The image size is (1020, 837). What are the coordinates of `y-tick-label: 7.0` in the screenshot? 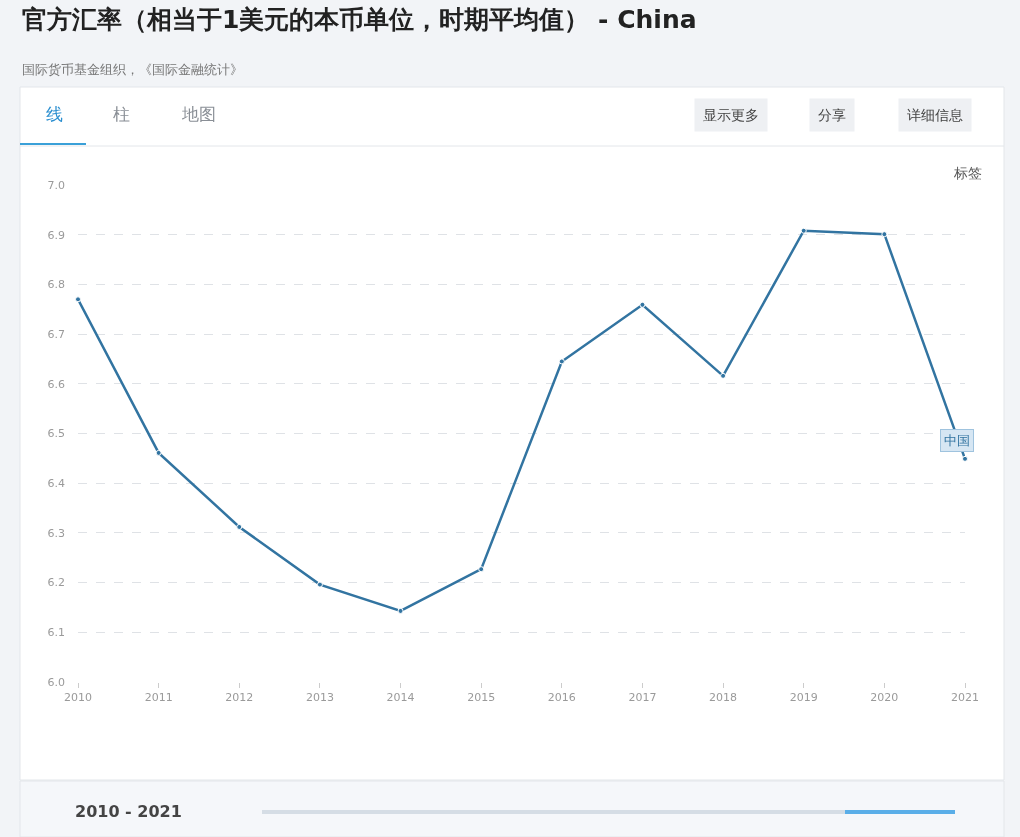 It's located at (56, 185).